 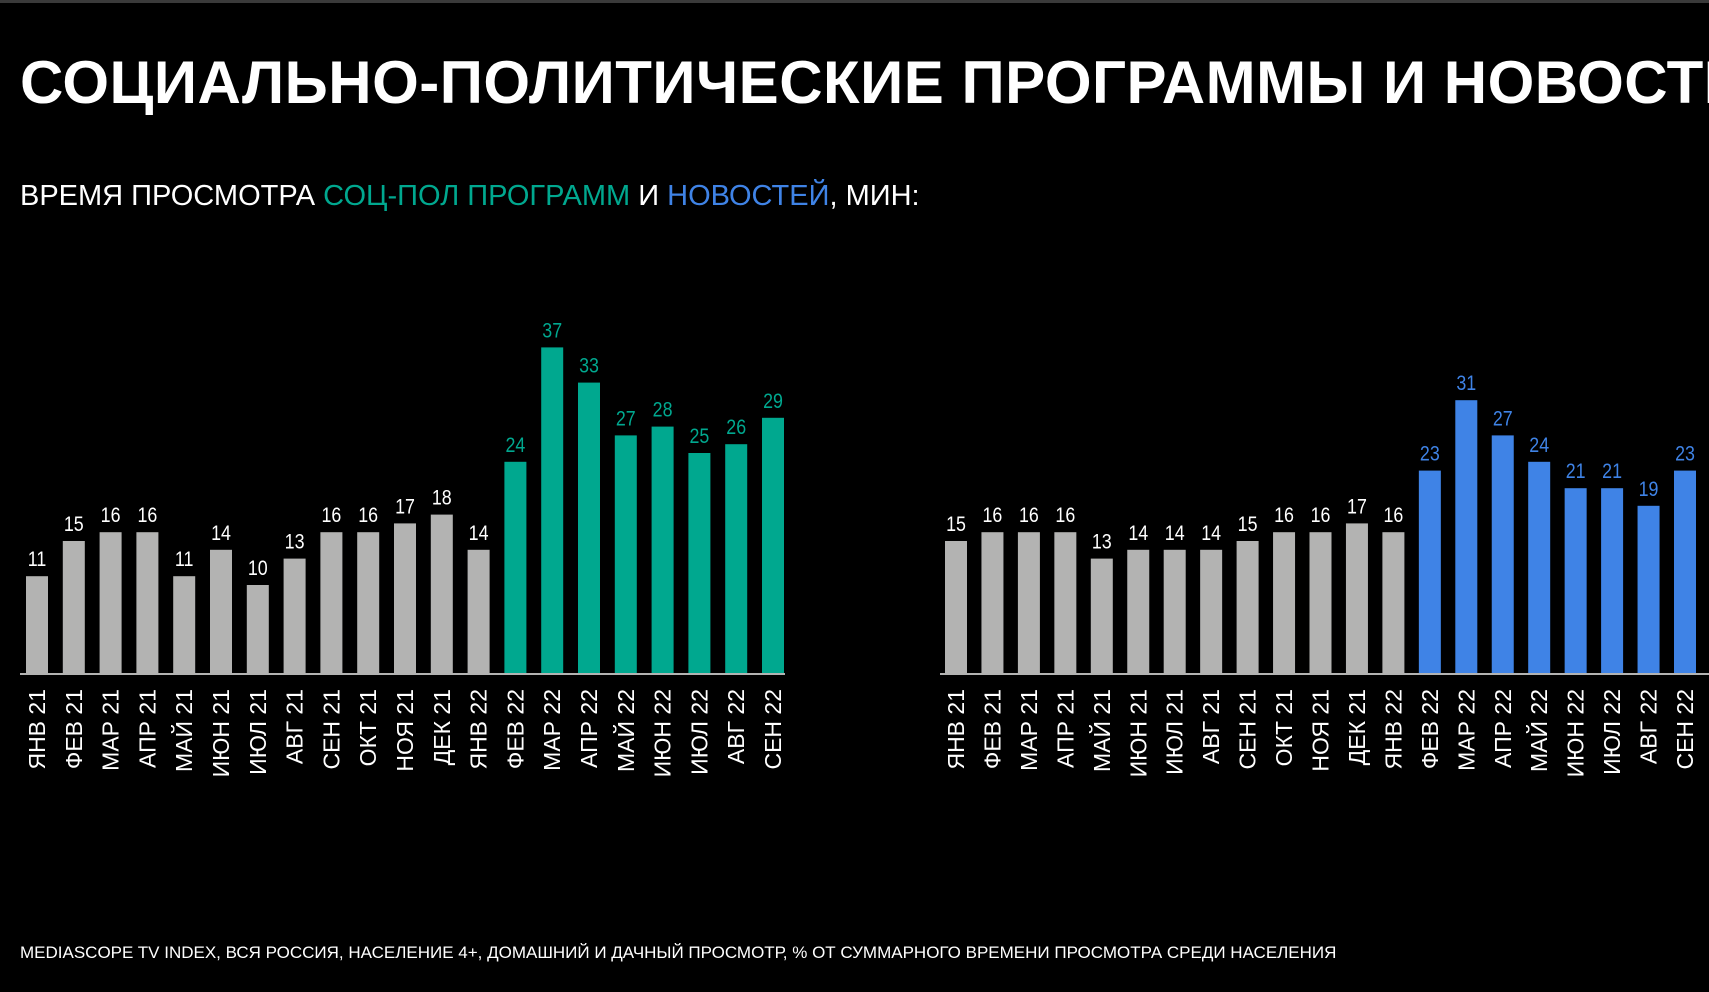 I want to click on data-label: 31, so click(x=1466, y=384).